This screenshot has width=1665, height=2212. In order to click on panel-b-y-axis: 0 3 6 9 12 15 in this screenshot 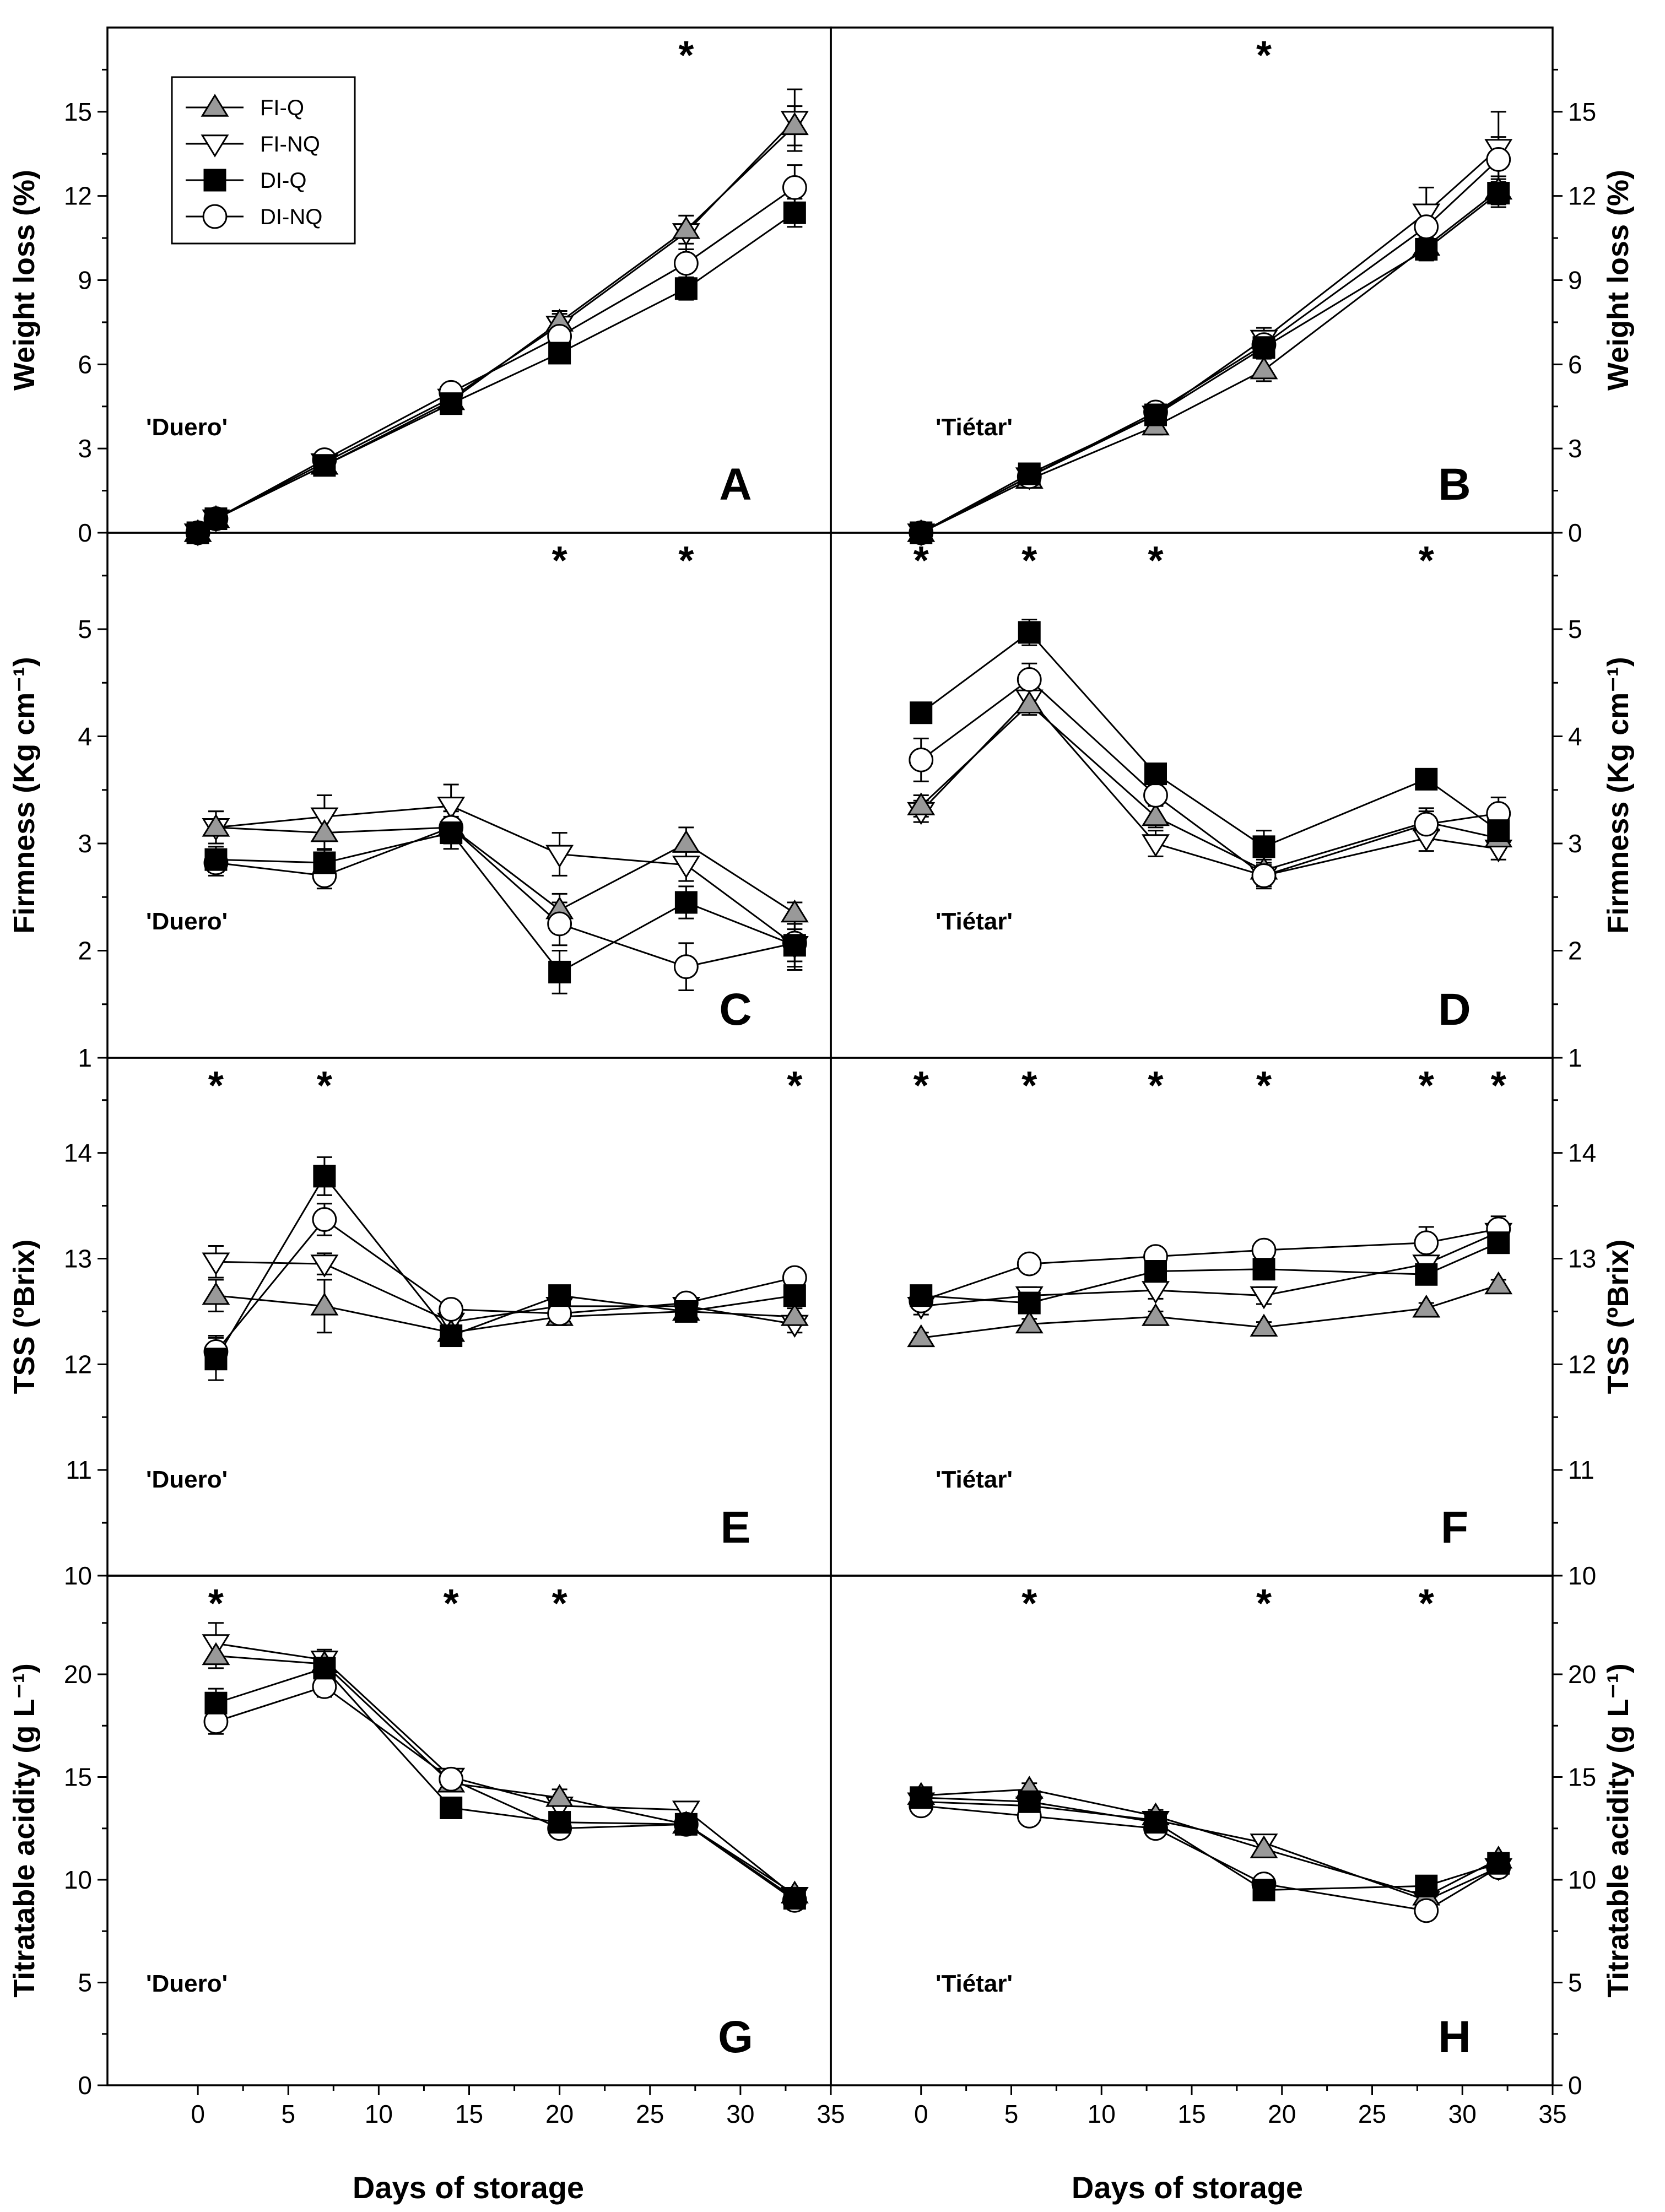, I will do `click(1575, 307)`.